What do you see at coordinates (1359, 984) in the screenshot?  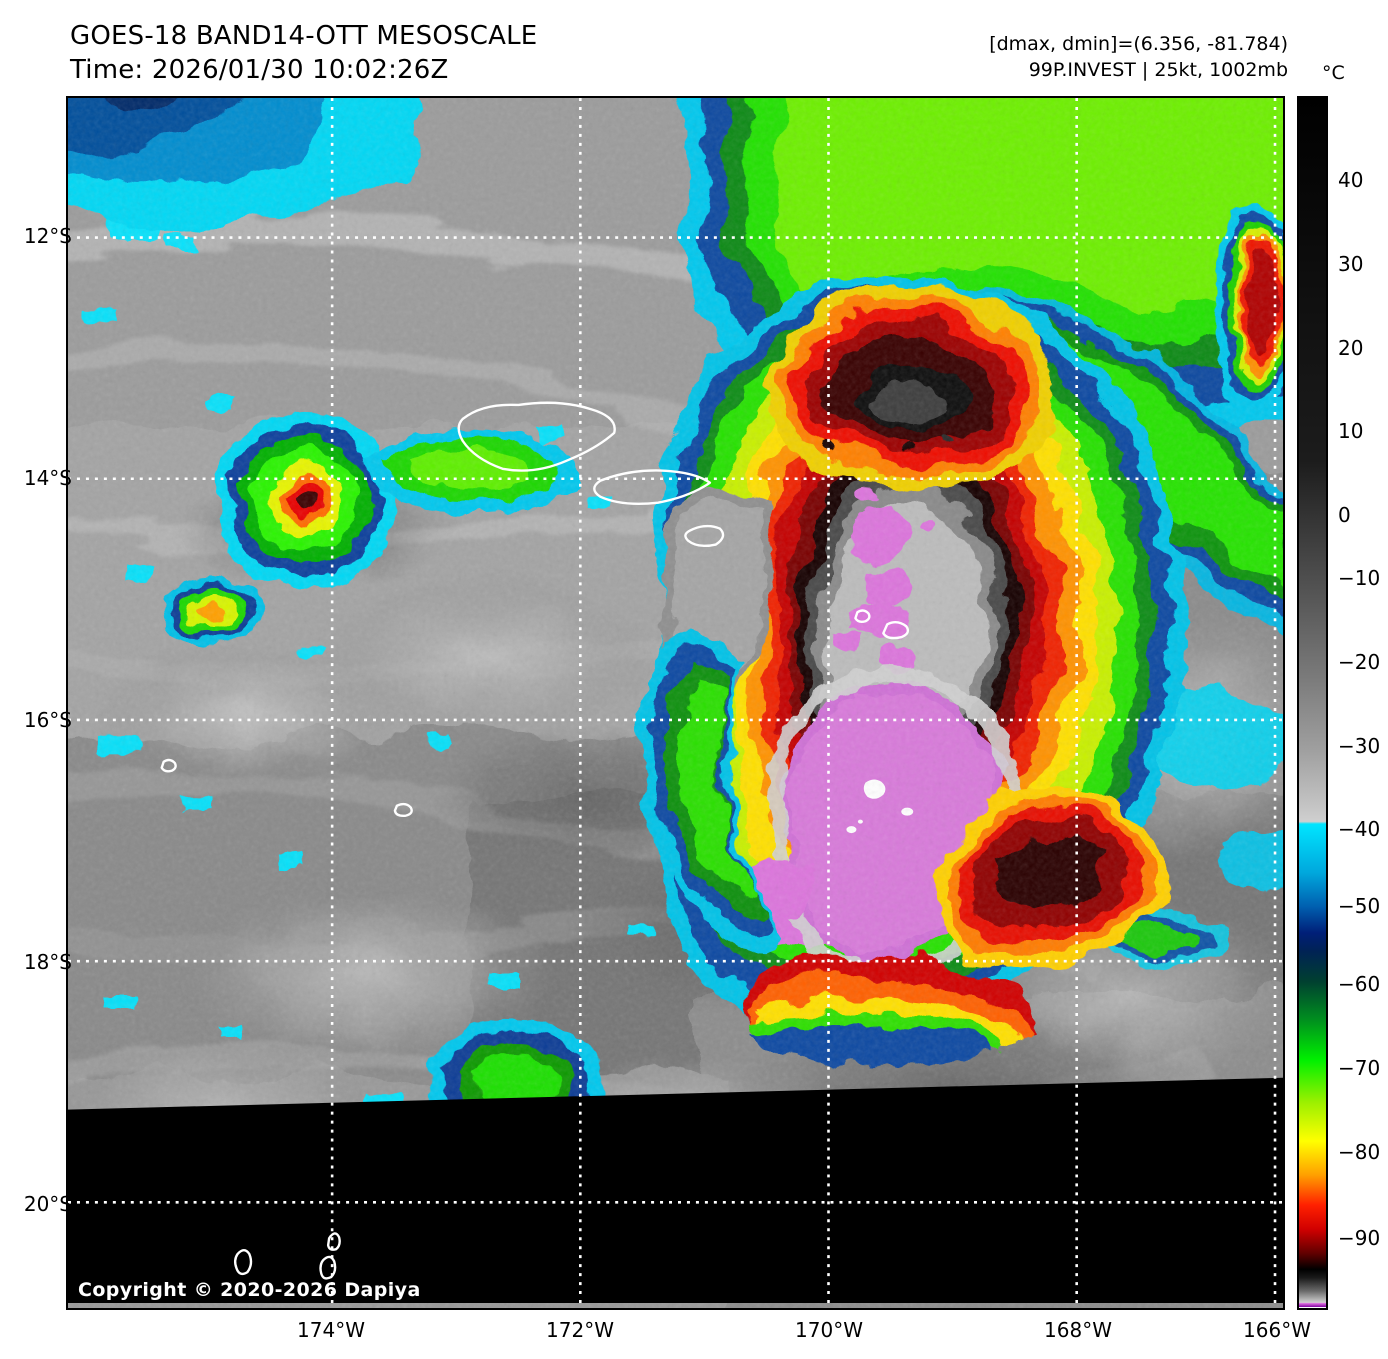 I see `colorbar-tick: −60` at bounding box center [1359, 984].